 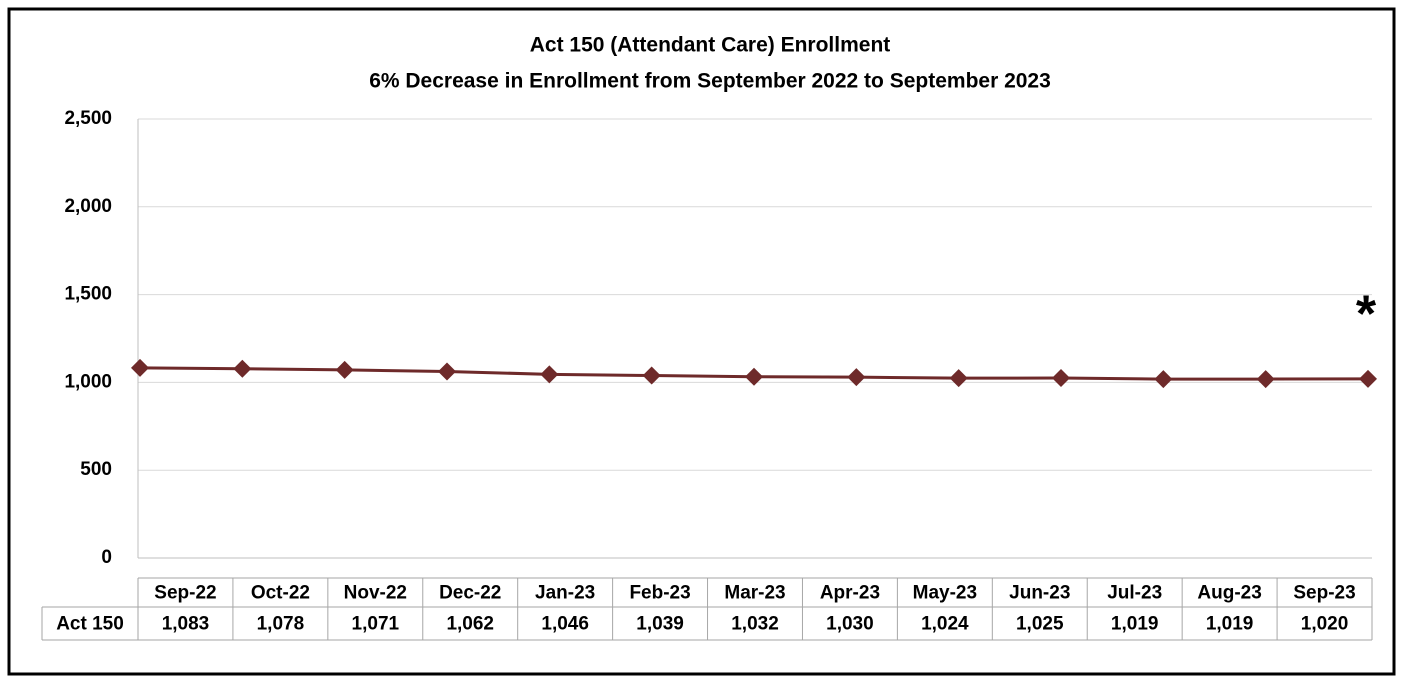 I want to click on x-tick-label: Apr-23, so click(x=850, y=593).